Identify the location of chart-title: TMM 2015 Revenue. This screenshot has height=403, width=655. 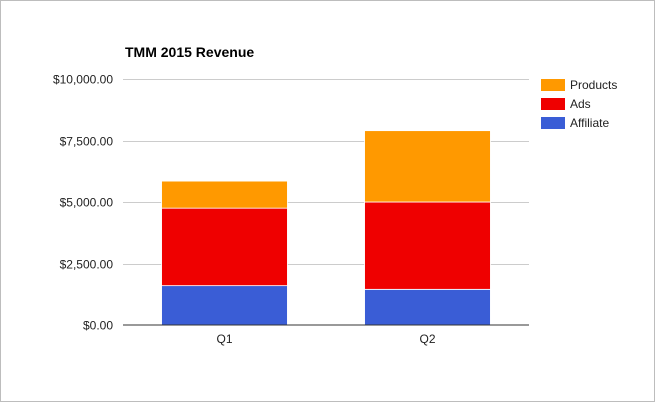
(189, 52).